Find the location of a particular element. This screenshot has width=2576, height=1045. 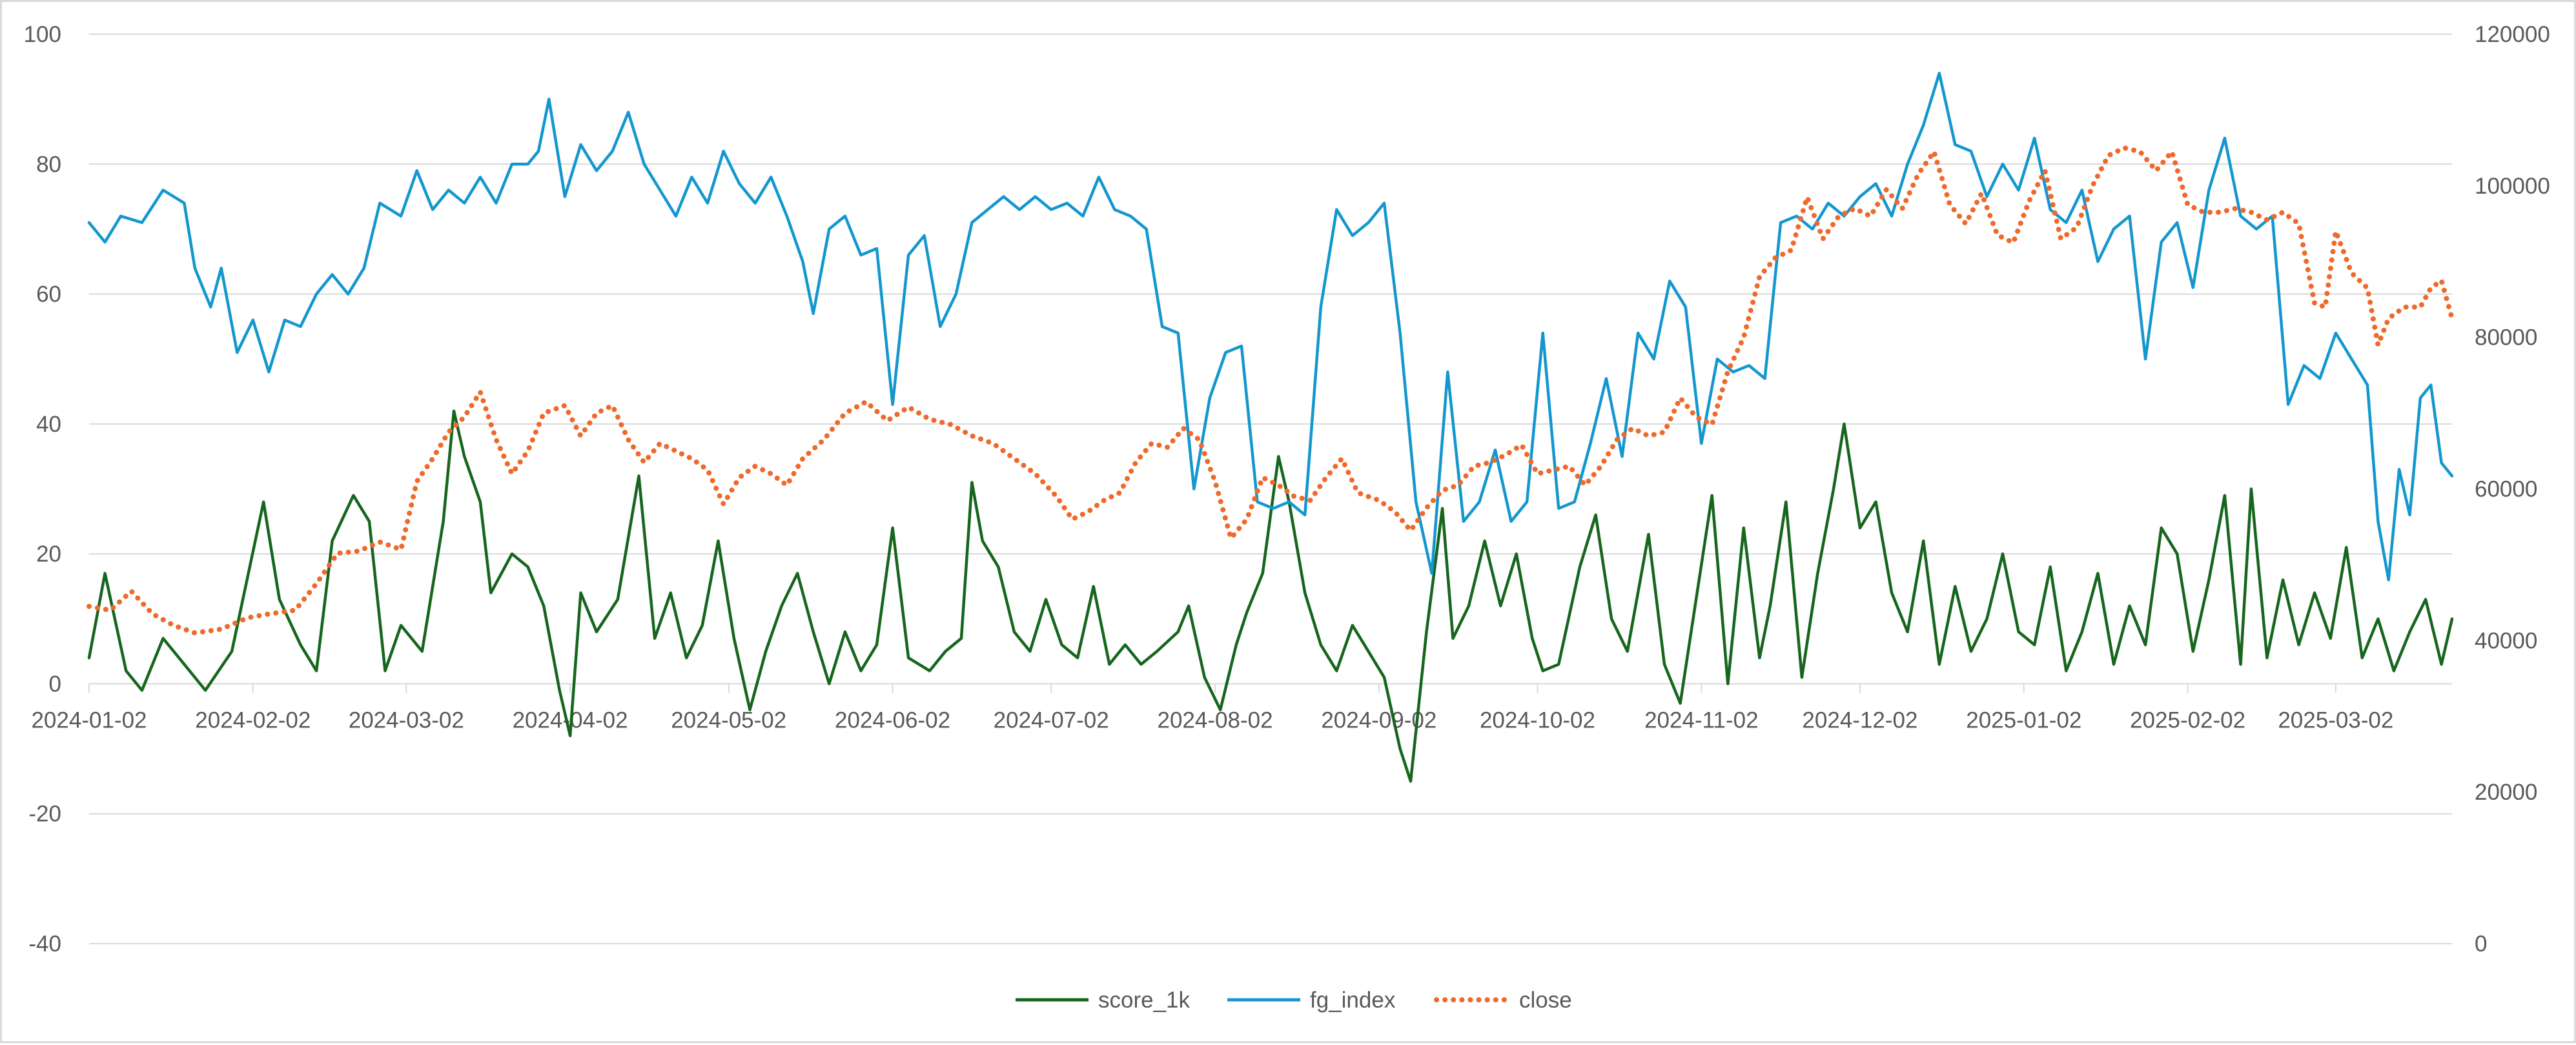

left-axis-ticks: -40 -20 0 20 40 60 80 100 is located at coordinates (43, 489).